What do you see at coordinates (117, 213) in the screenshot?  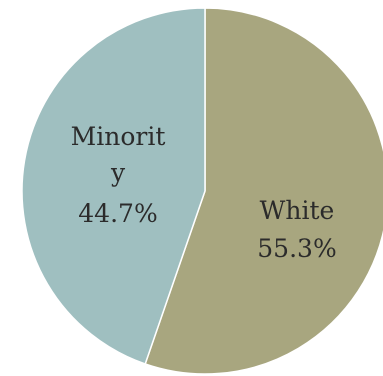 I see `minority-value-label: 44.7%` at bounding box center [117, 213].